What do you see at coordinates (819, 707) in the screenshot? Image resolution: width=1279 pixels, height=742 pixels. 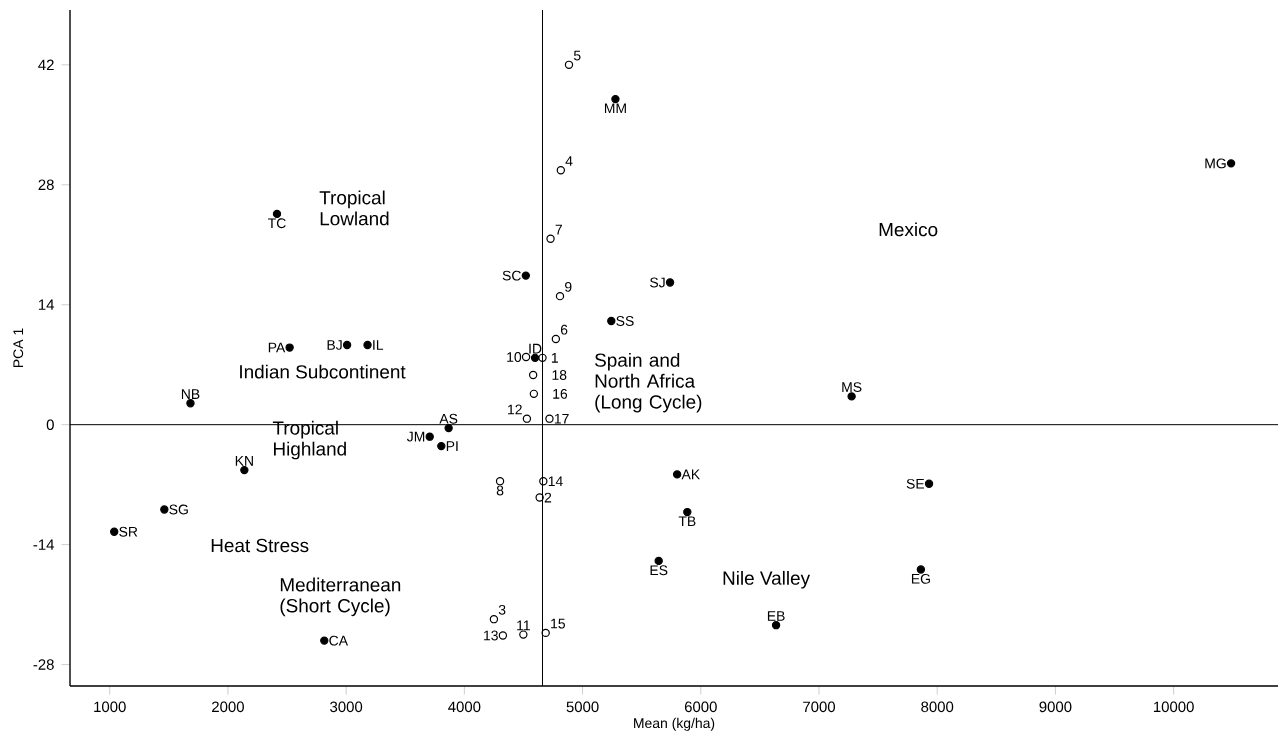 I see `x-tick-label: 7000` at bounding box center [819, 707].